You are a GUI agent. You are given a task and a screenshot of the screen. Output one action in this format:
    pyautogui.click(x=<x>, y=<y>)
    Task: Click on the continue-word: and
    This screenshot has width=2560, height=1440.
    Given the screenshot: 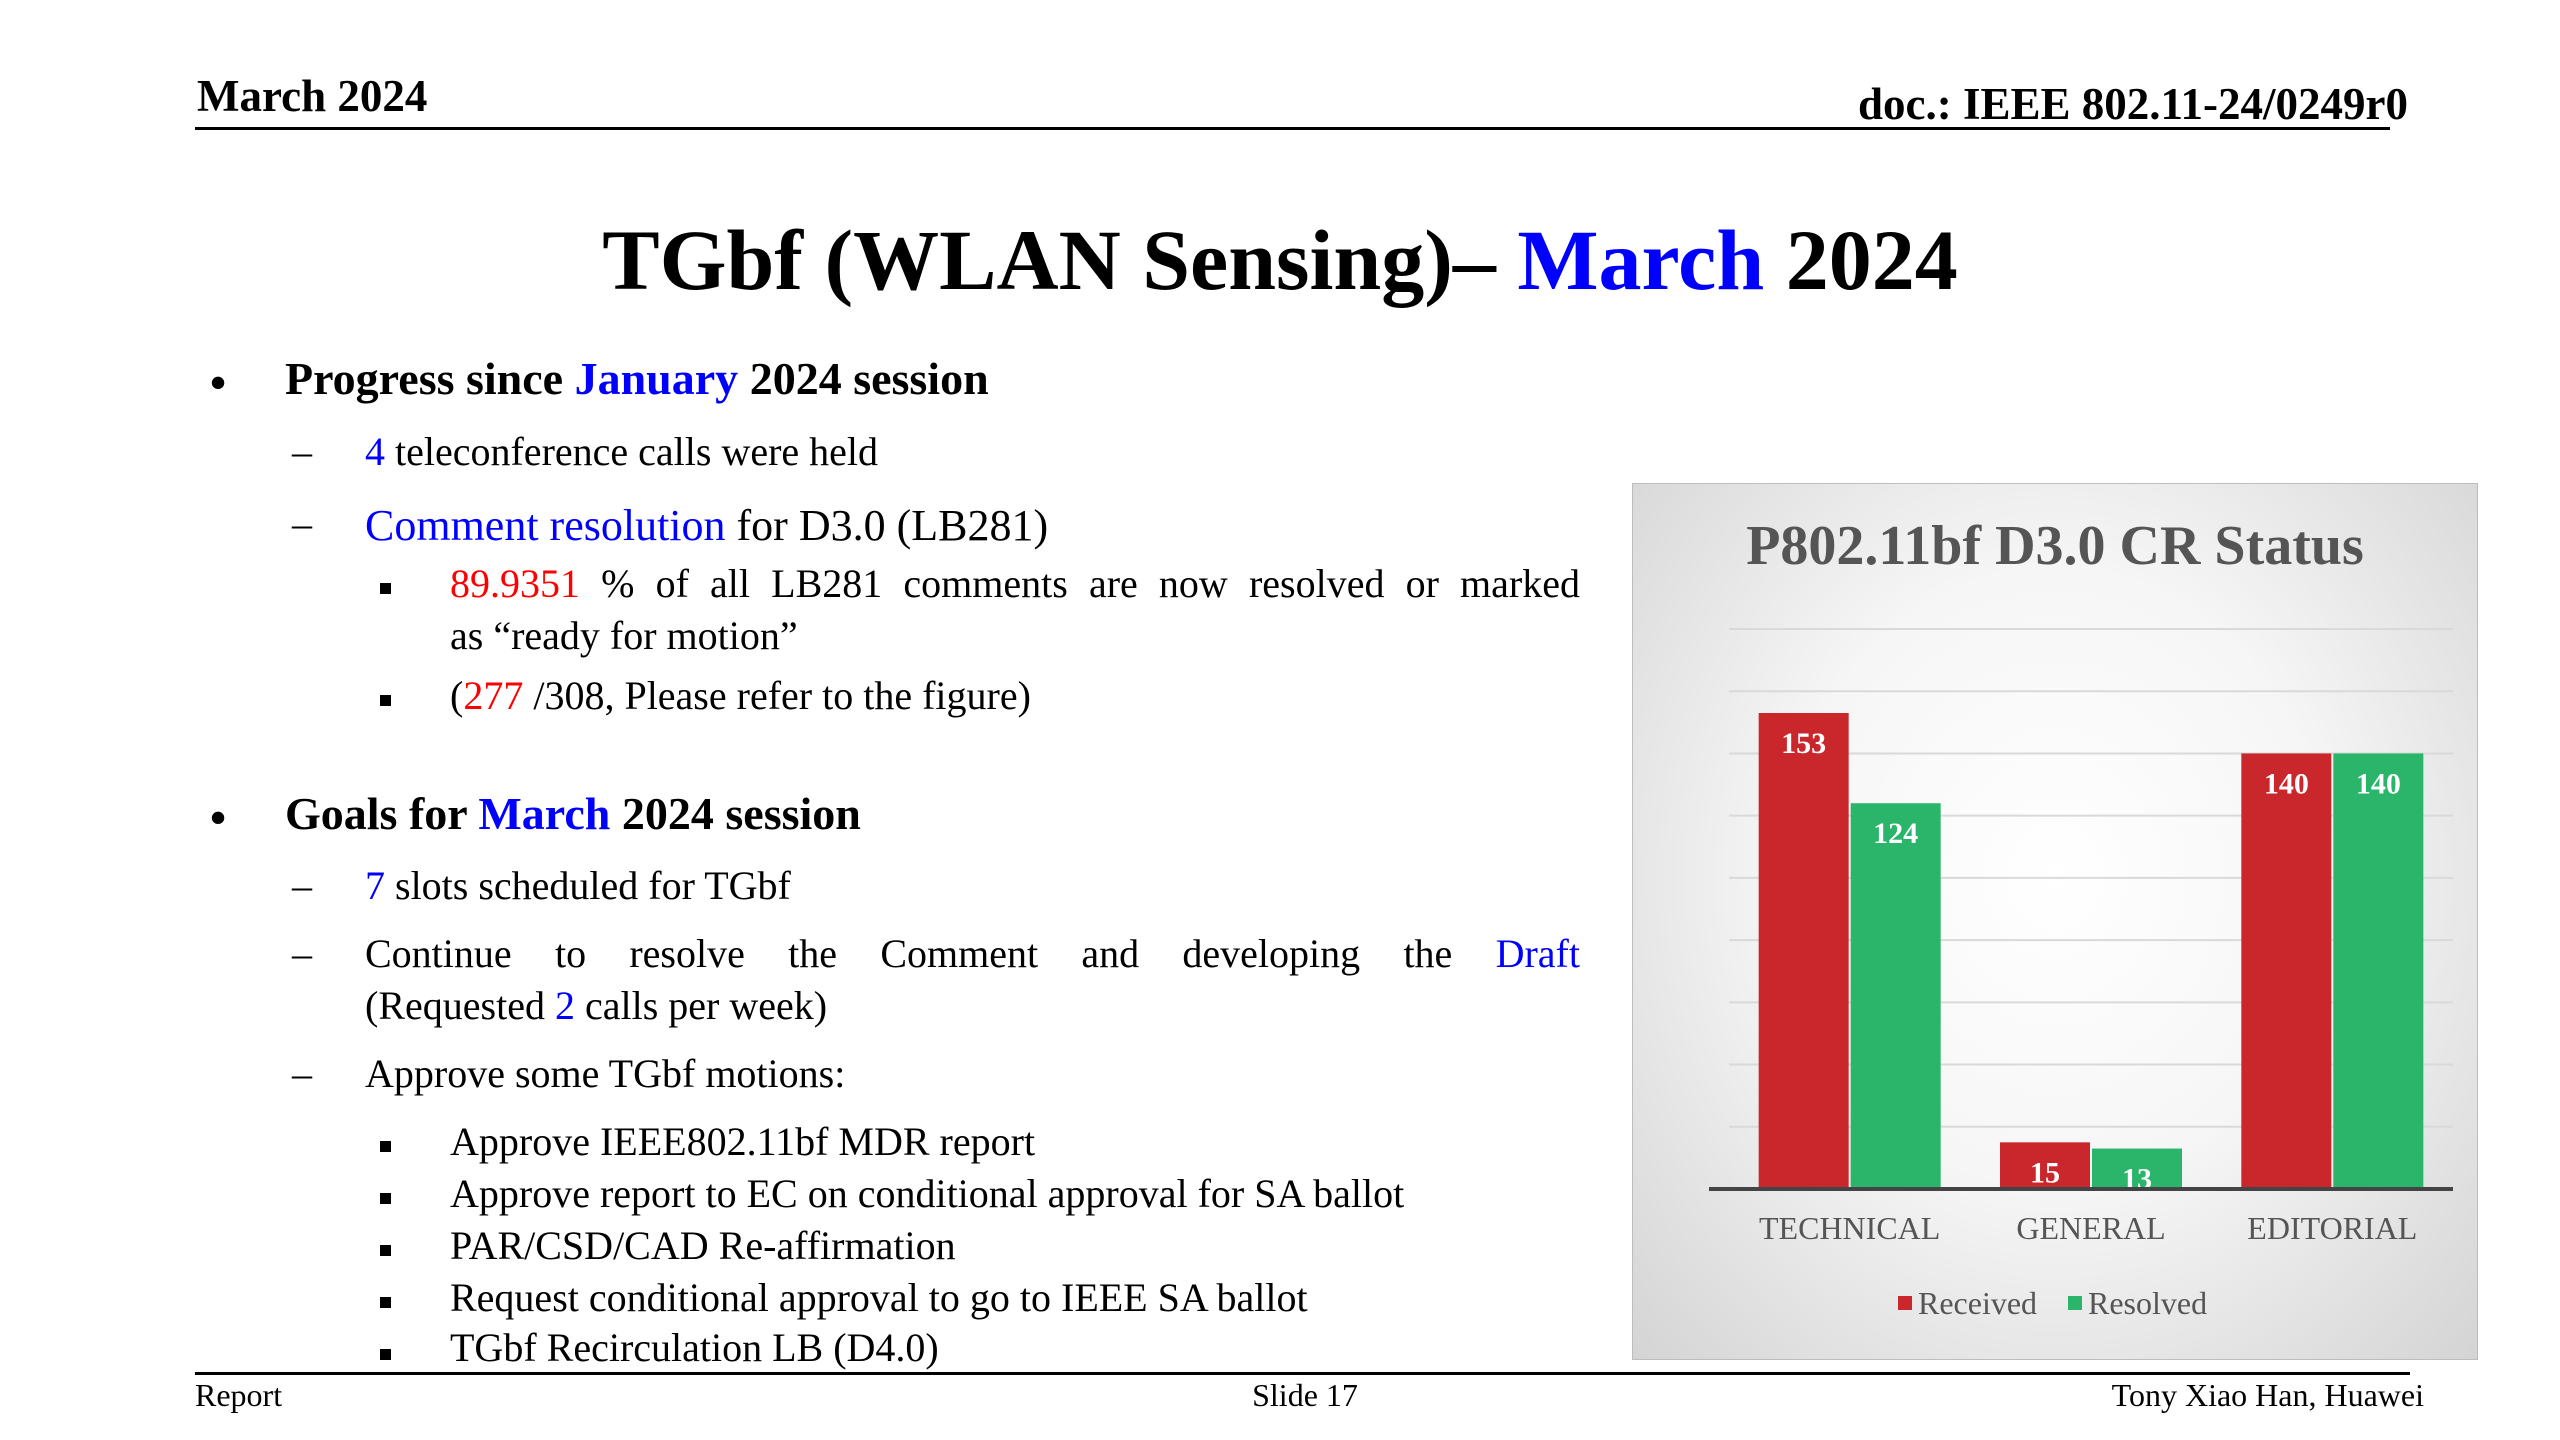 What is the action you would take?
    pyautogui.click(x=1110, y=953)
    